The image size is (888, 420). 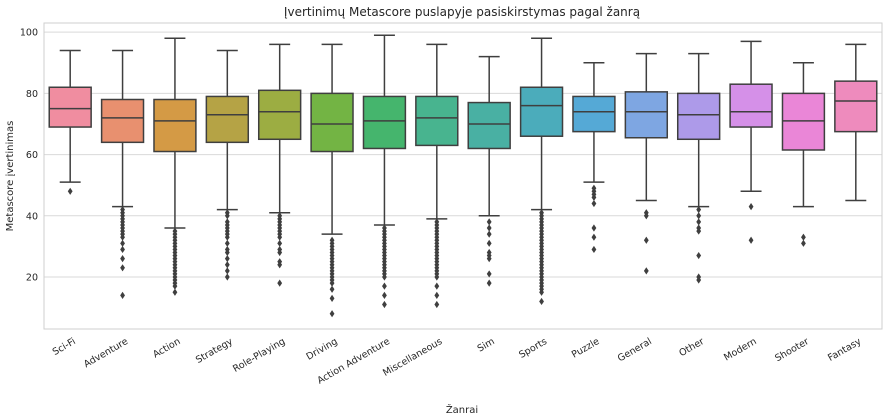 What do you see at coordinates (533, 348) in the screenshot?
I see `x-tick-label: Sports` at bounding box center [533, 348].